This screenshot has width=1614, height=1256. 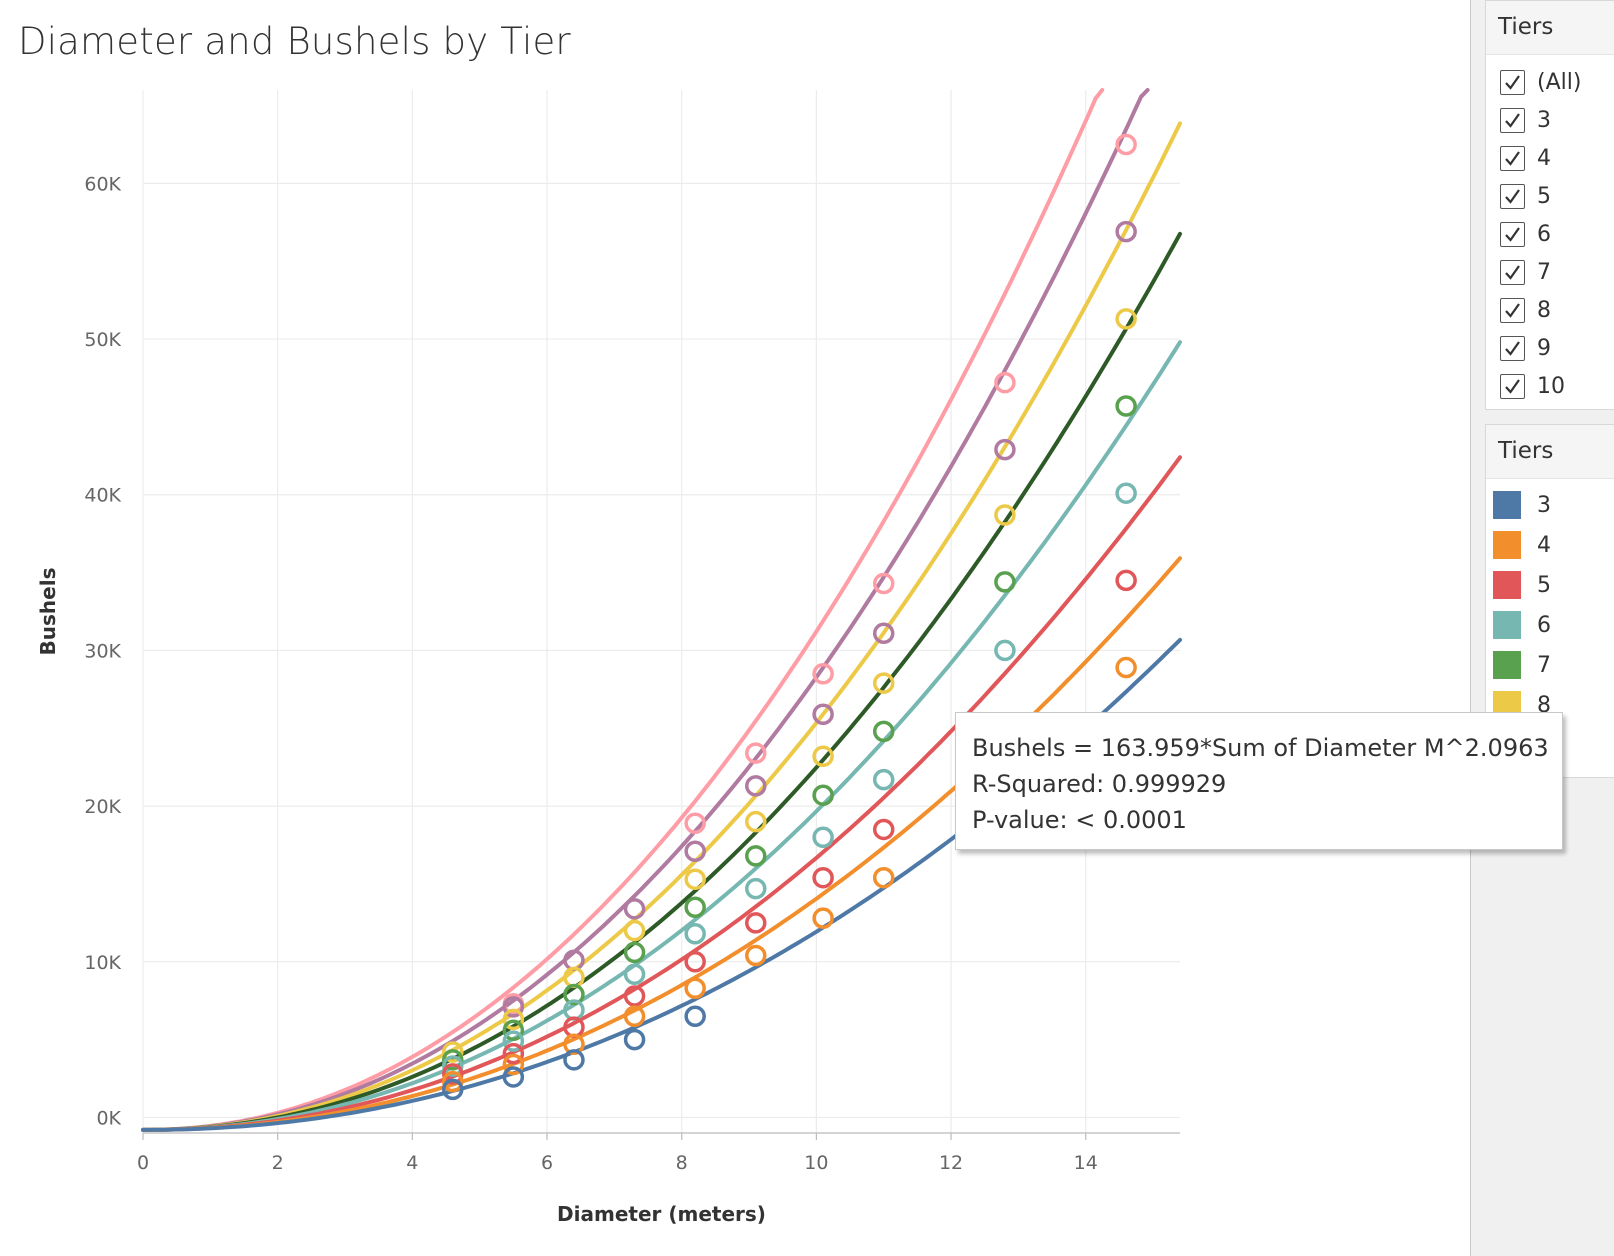 I want to click on filter-item: (All), so click(x=1550, y=82).